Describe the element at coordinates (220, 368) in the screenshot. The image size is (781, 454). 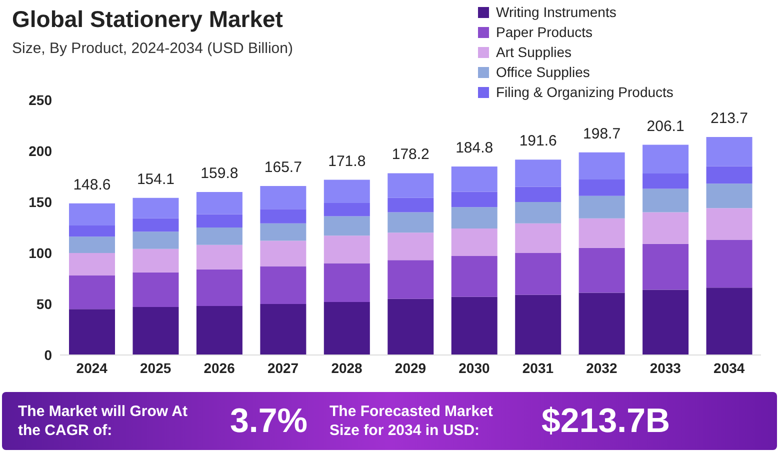
I see `x-tick-label: 2026` at that location.